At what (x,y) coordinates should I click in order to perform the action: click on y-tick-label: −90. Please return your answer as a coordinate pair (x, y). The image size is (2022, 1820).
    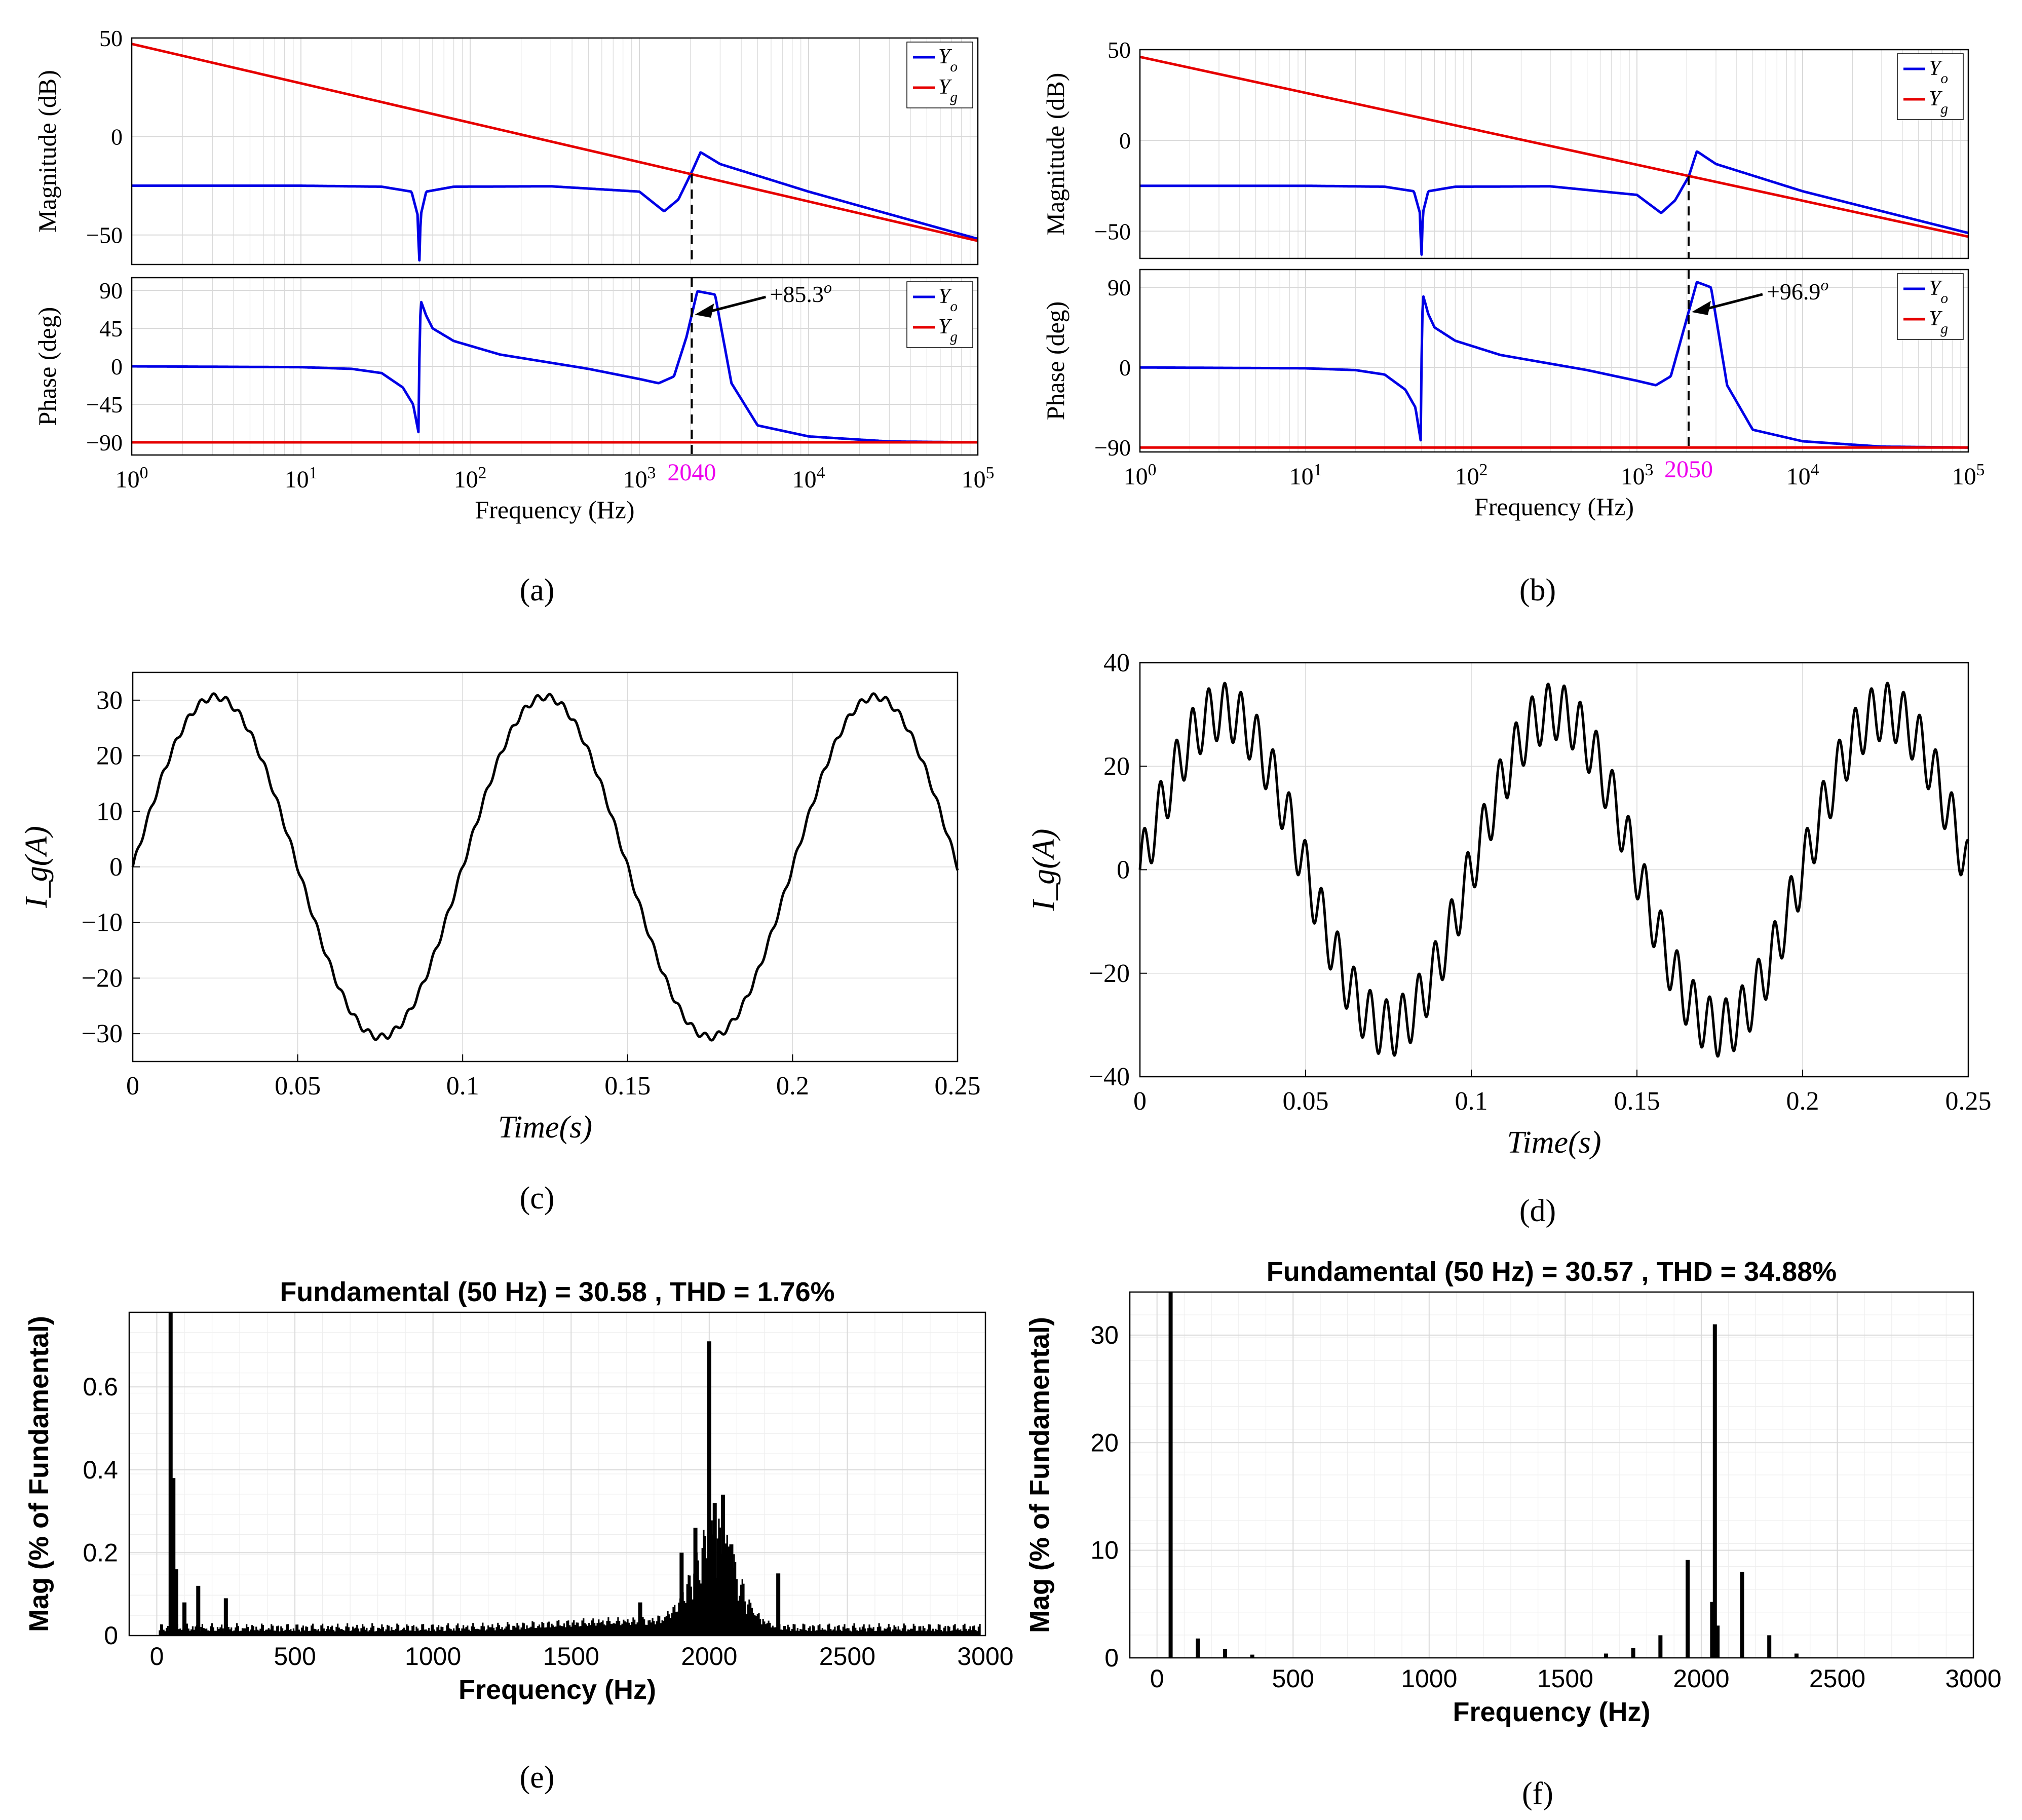
    Looking at the image, I should click on (104, 443).